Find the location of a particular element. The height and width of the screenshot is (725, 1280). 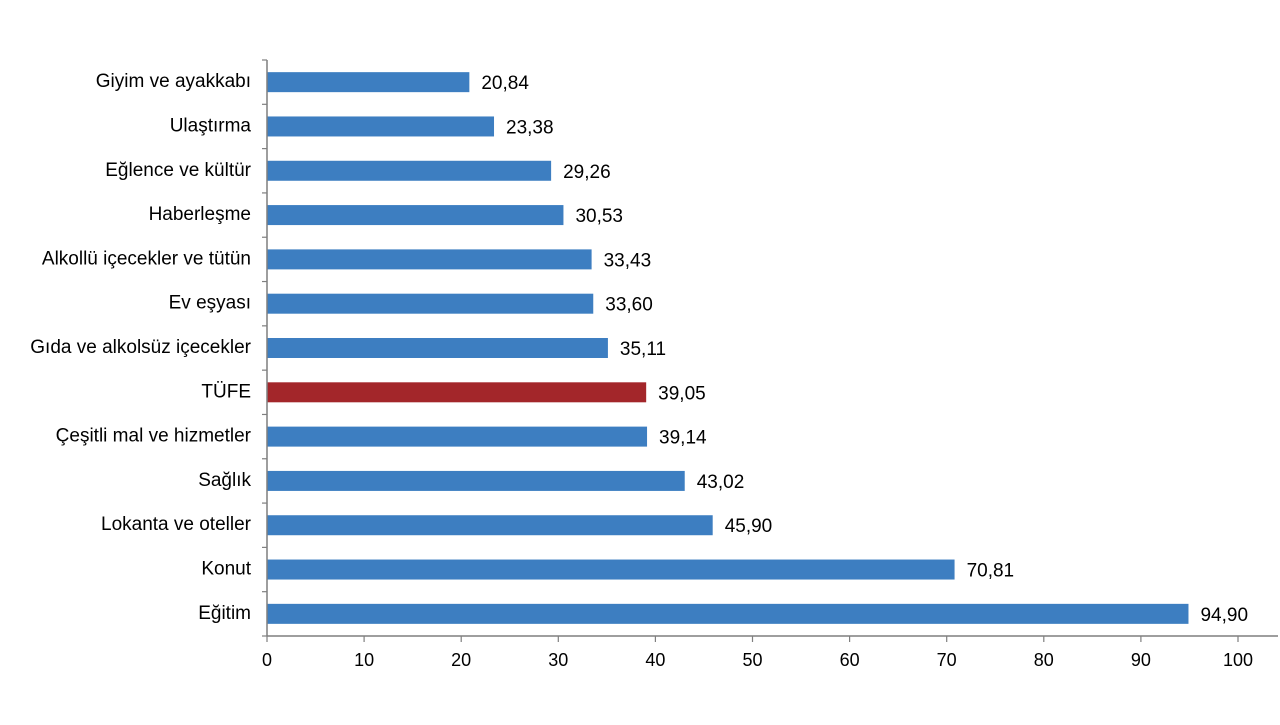

x-tick-label: 60 is located at coordinates (850, 660).